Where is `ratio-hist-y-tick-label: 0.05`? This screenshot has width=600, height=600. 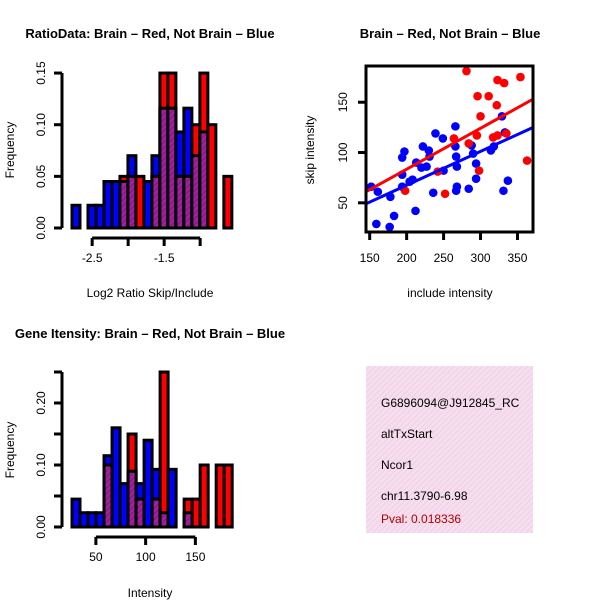 ratio-hist-y-tick-label: 0.05 is located at coordinates (41, 176).